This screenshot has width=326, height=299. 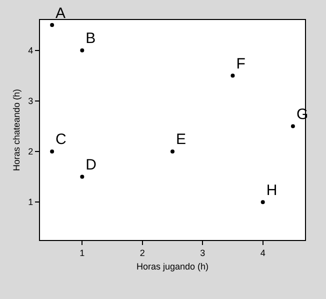 What do you see at coordinates (61, 13) in the screenshot?
I see `data-label: A` at bounding box center [61, 13].